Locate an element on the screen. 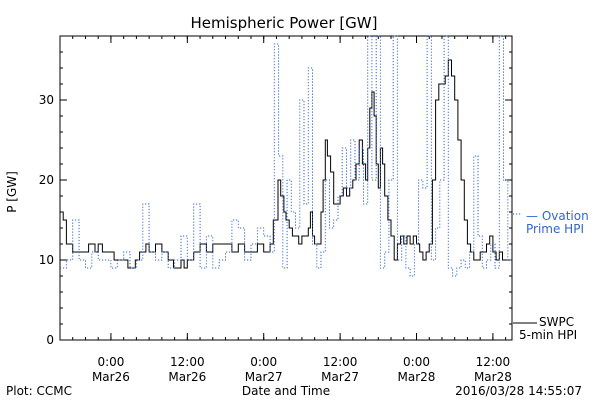 The height and width of the screenshot is (404, 600). y-tick-label: 0 is located at coordinates (50, 340).